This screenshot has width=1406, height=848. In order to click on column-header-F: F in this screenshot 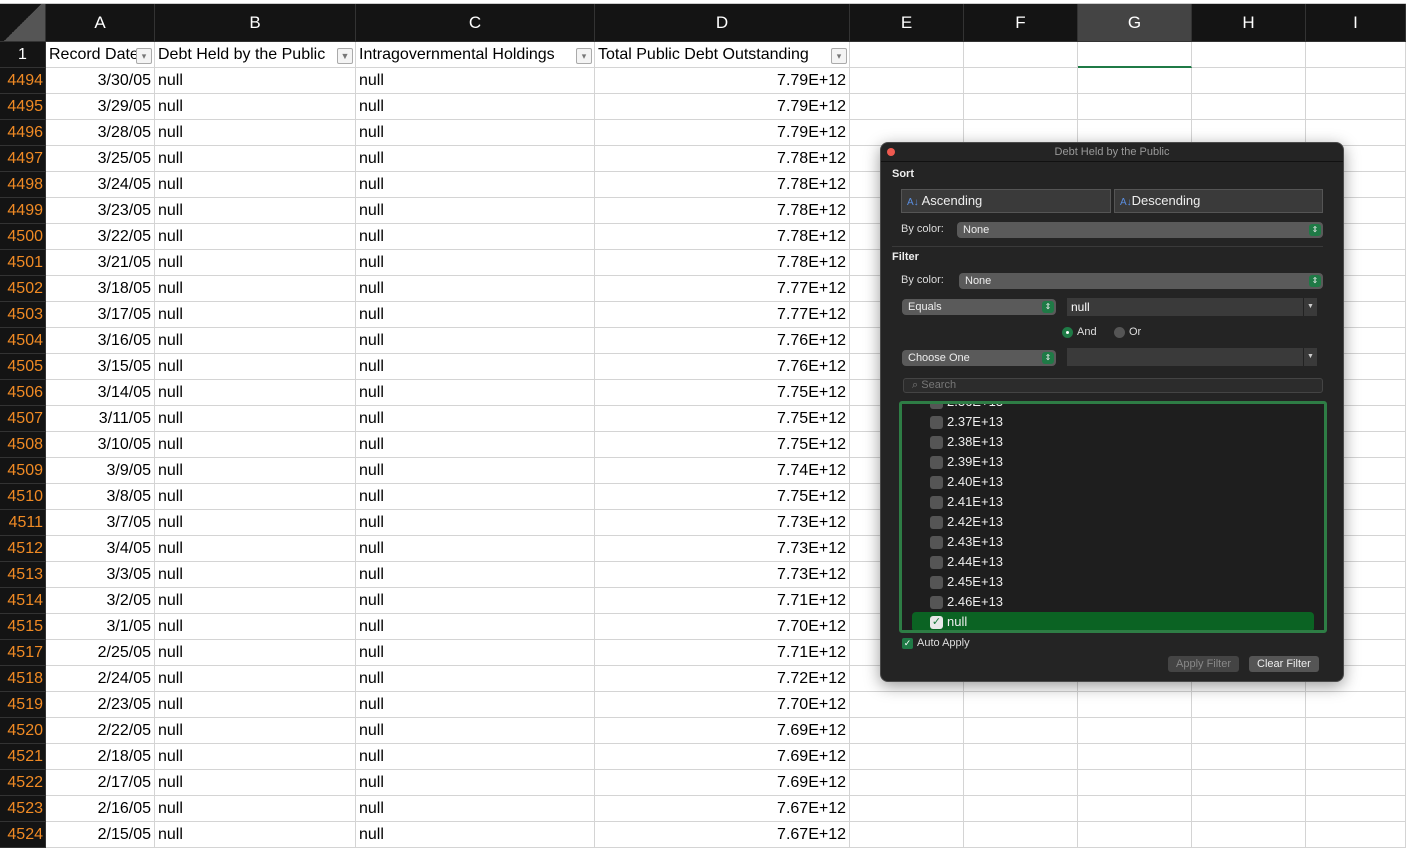, I will do `click(1021, 23)`.